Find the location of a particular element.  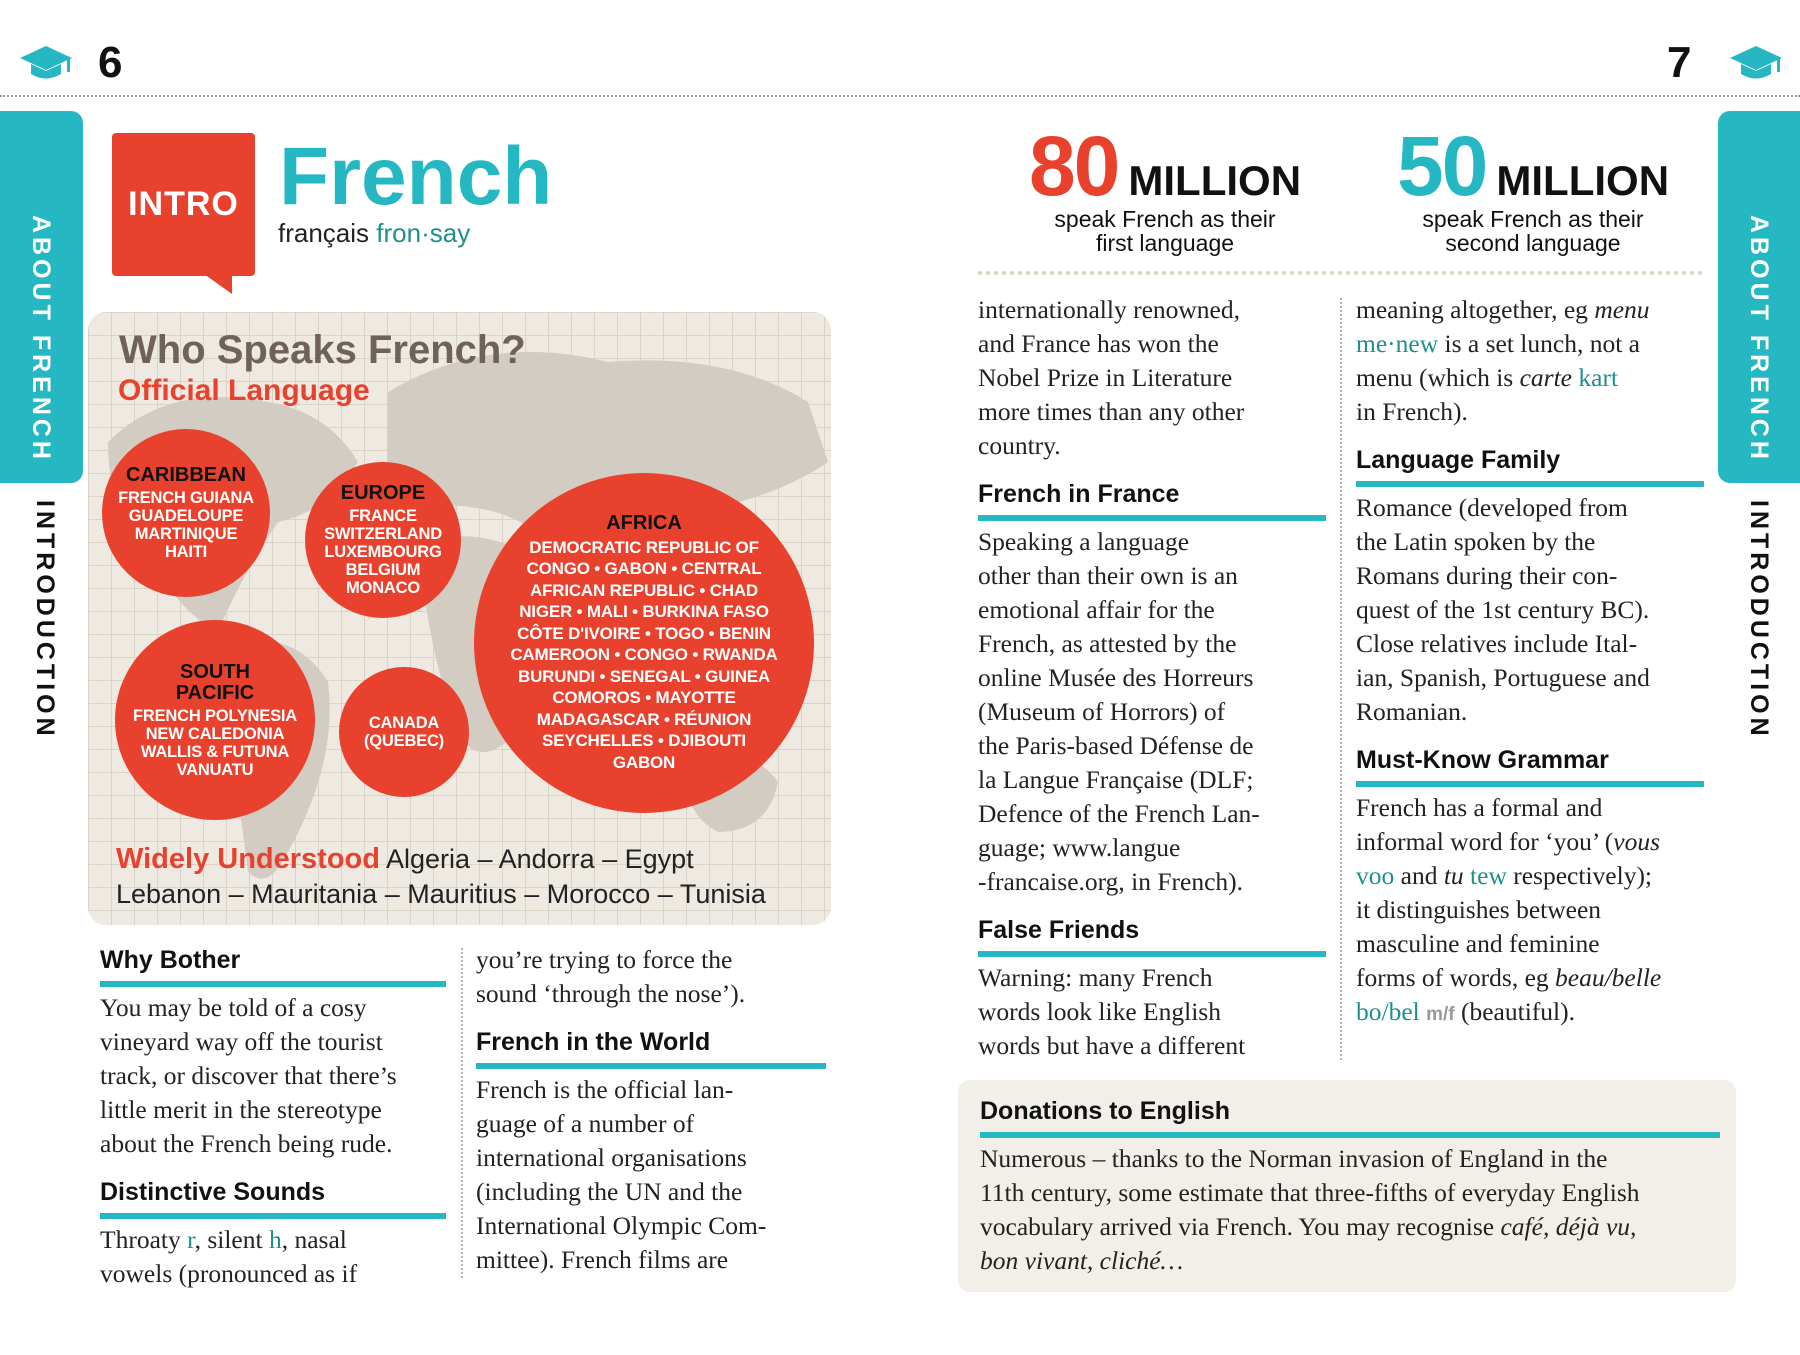

region-country: FRANCE is located at coordinates (383, 516).